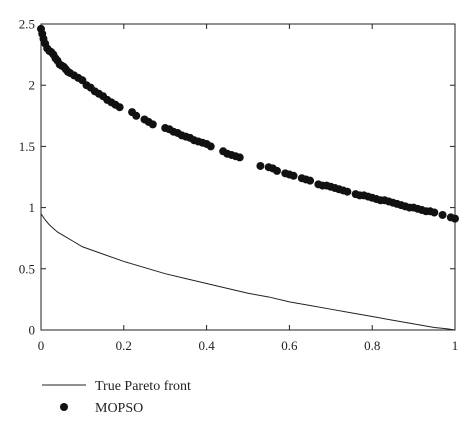  I want to click on x-tick-label: 0.2, so click(124, 345).